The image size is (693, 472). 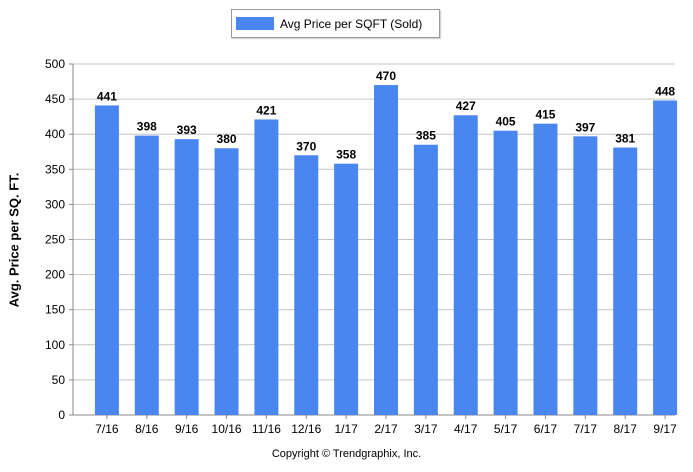 What do you see at coordinates (346, 155) in the screenshot?
I see `bar-value-label: 358` at bounding box center [346, 155].